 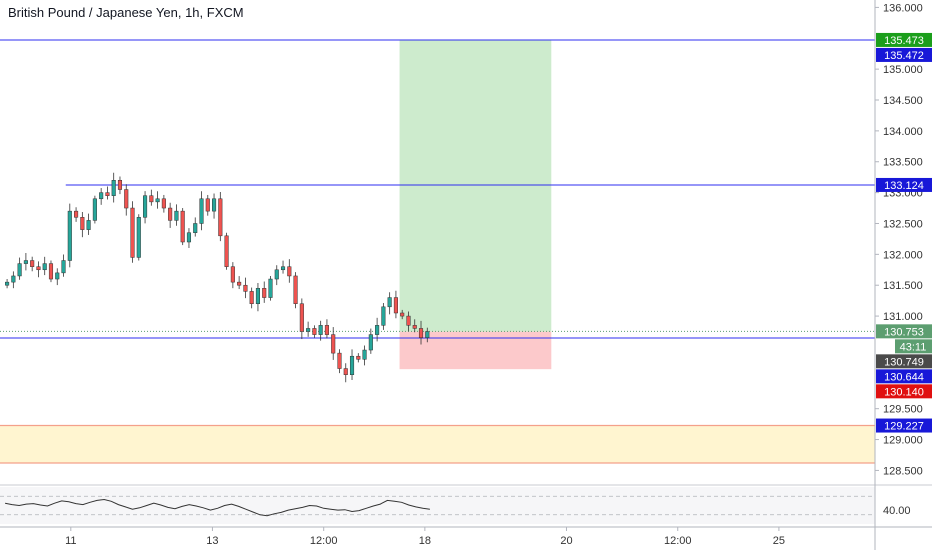 I want to click on countdown-label: 43:11, so click(x=913, y=346).